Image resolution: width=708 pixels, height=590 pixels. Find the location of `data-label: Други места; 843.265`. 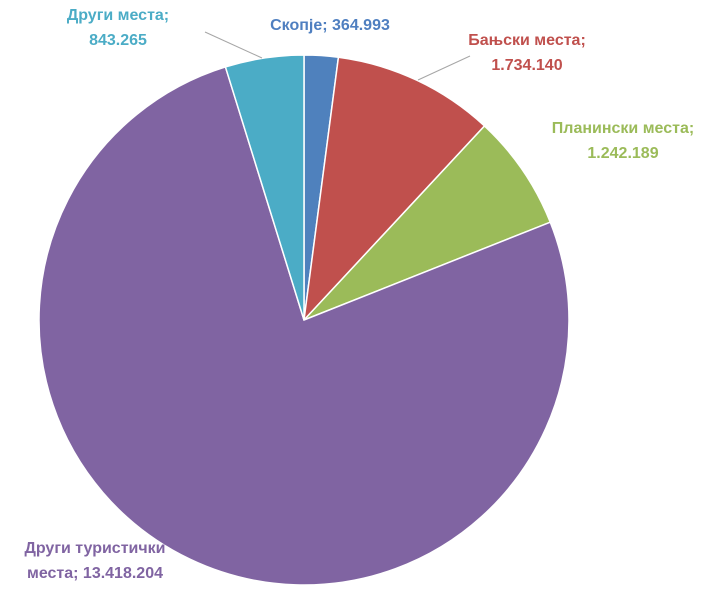

data-label: Други места; 843.265 is located at coordinates (118, 28).